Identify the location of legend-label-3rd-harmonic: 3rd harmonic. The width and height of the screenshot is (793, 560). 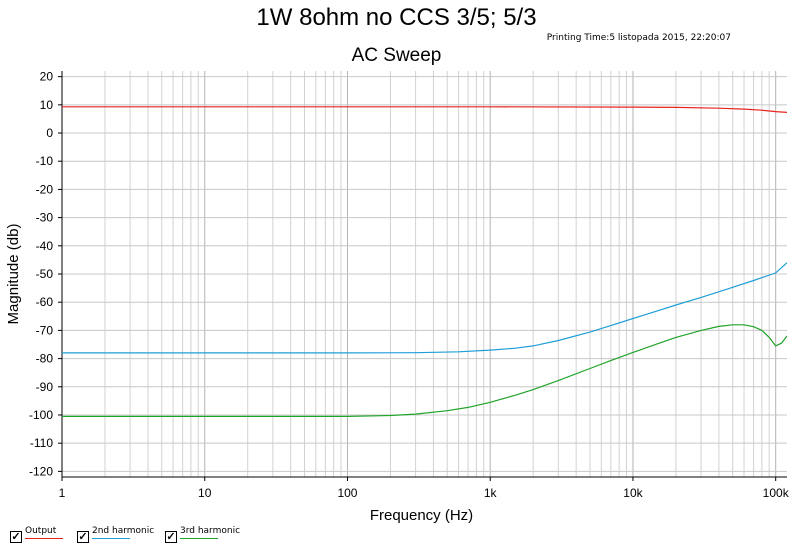
(210, 531).